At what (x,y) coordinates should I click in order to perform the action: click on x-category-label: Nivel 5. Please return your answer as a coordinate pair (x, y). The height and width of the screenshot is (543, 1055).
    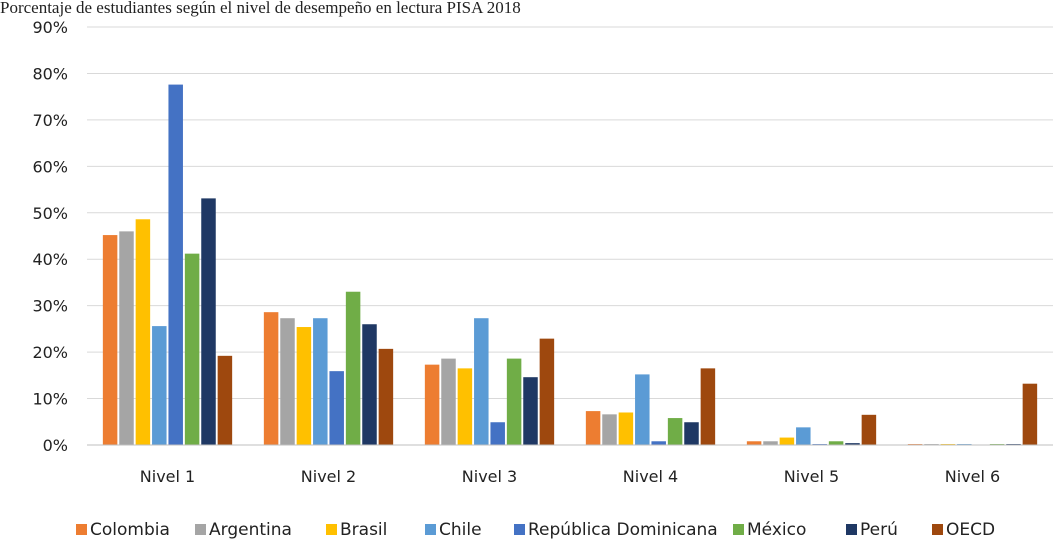
    Looking at the image, I should click on (811, 476).